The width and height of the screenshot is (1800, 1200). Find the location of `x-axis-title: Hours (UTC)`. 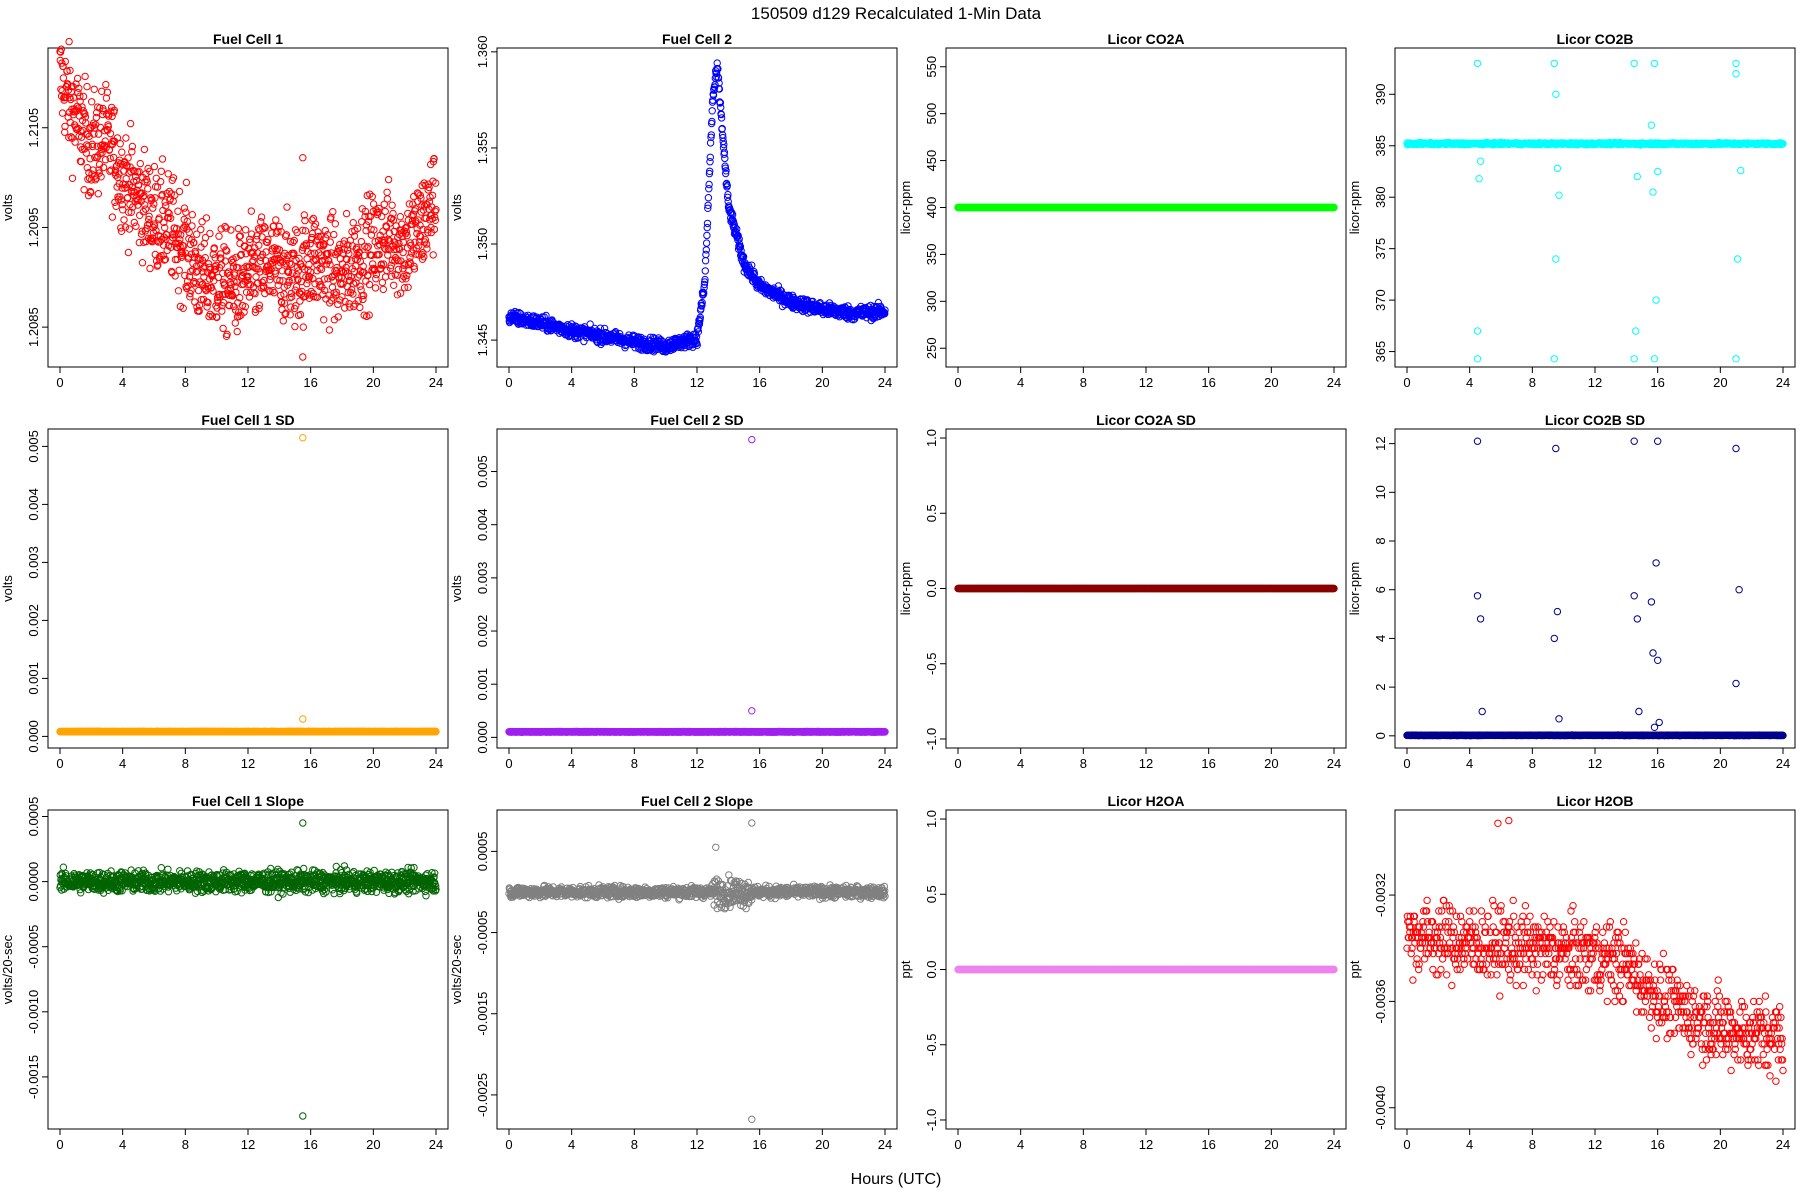

x-axis-title: Hours (UTC) is located at coordinates (896, 1179).